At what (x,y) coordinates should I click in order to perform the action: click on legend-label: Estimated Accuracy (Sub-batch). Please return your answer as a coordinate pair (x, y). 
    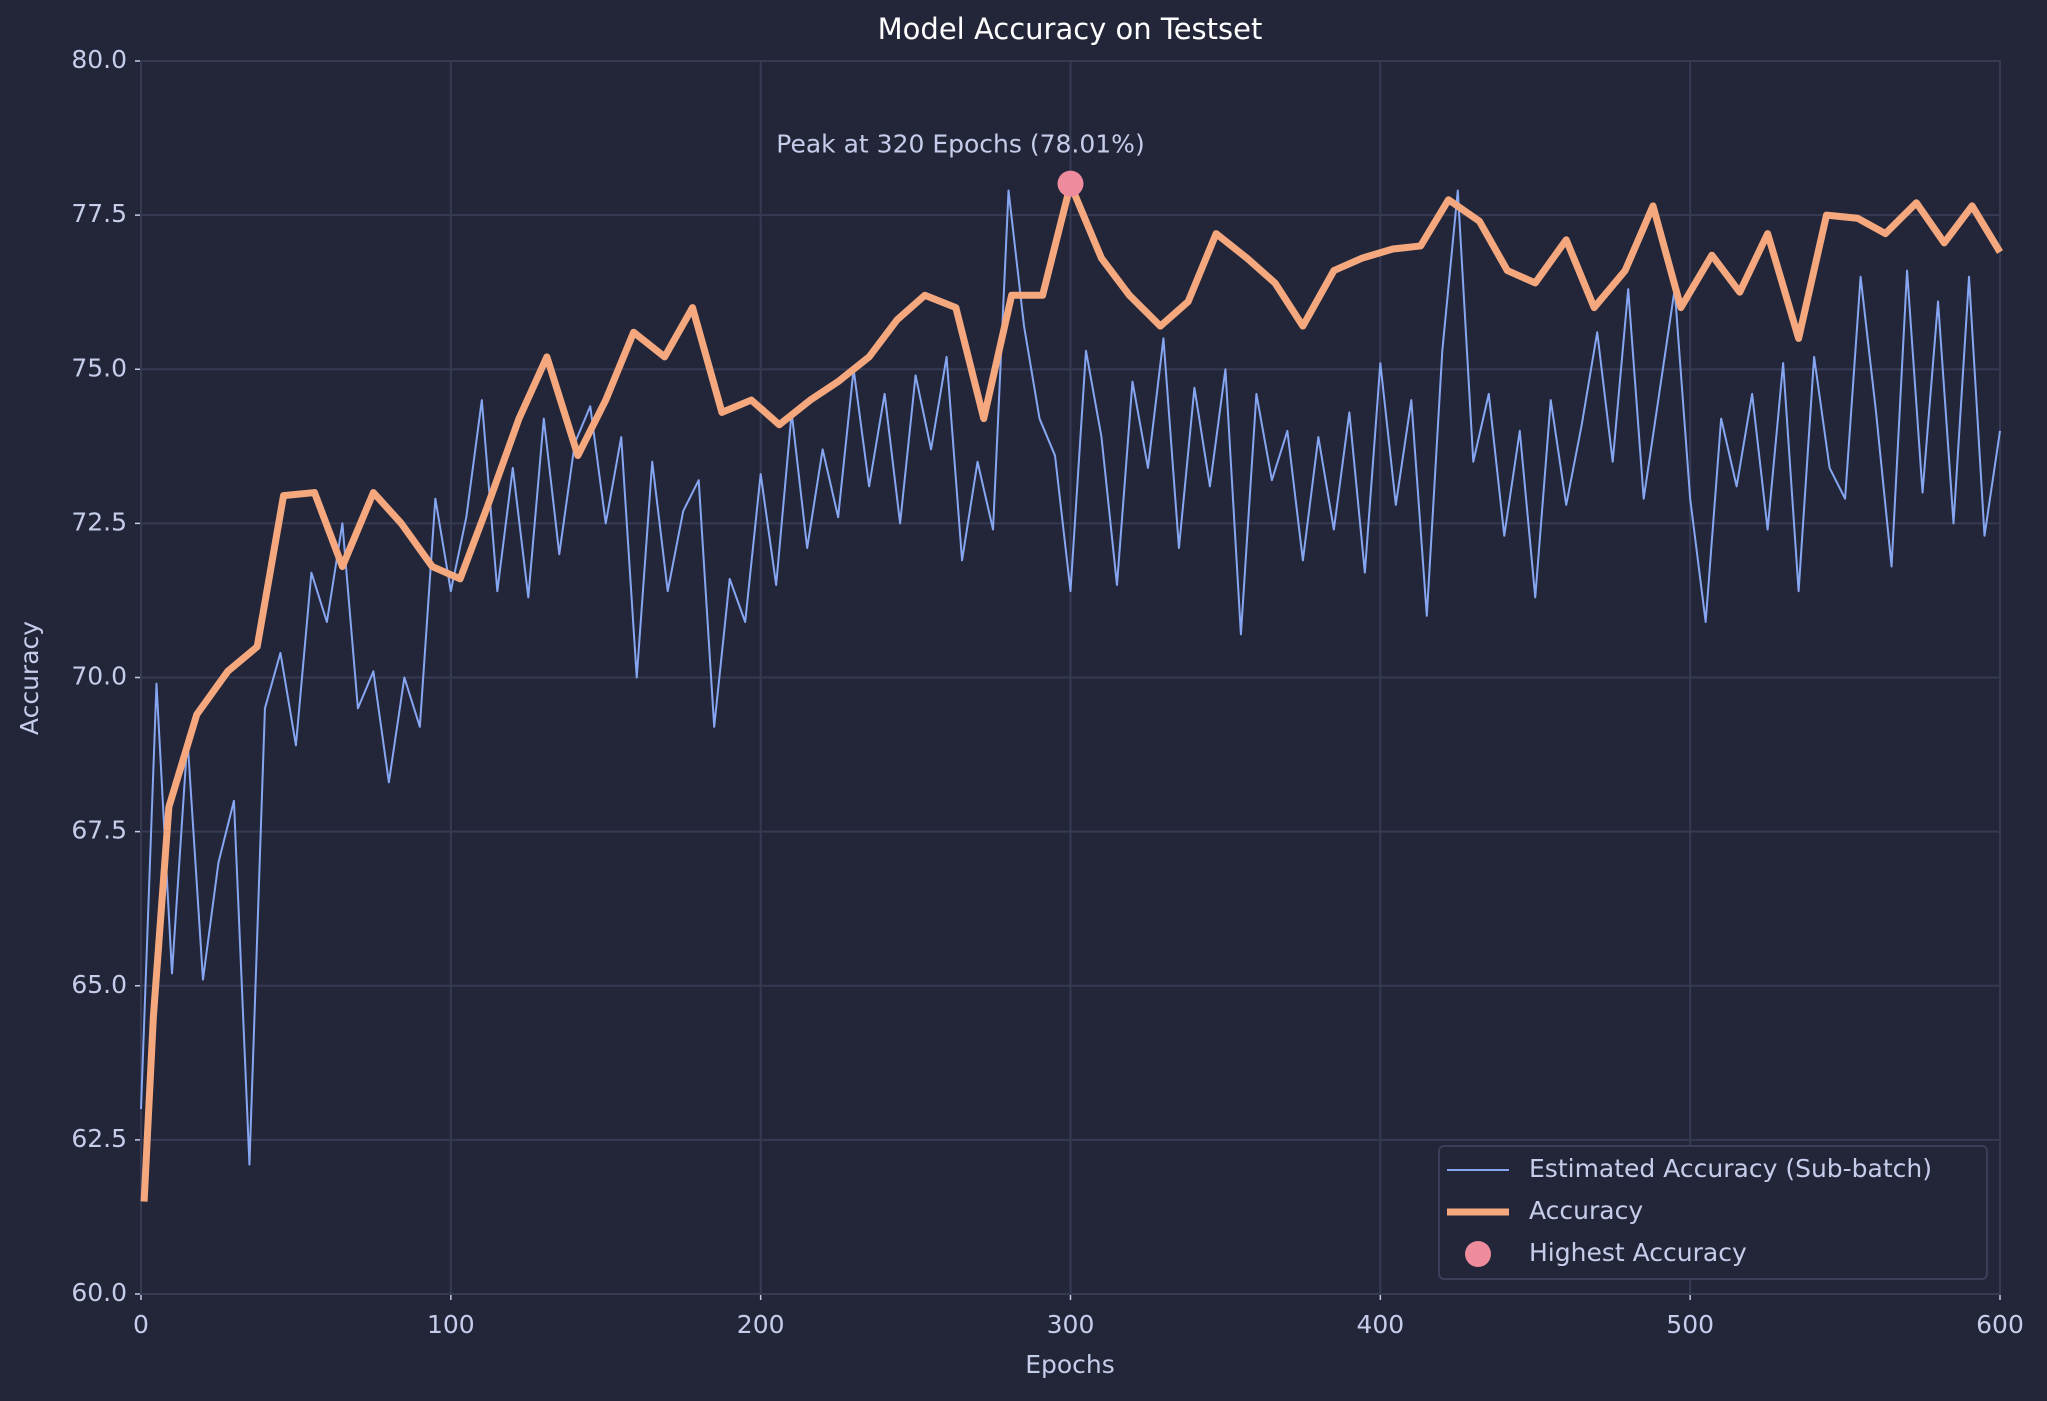
    Looking at the image, I should click on (1730, 1168).